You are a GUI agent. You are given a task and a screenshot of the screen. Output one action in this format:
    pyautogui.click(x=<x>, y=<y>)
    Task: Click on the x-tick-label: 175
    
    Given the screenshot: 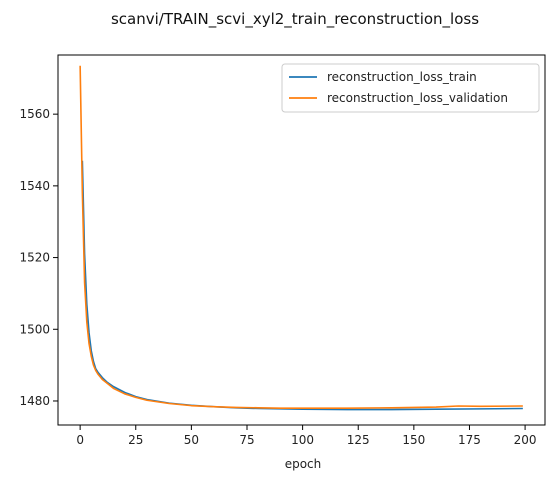 What is the action you would take?
    pyautogui.click(x=469, y=440)
    